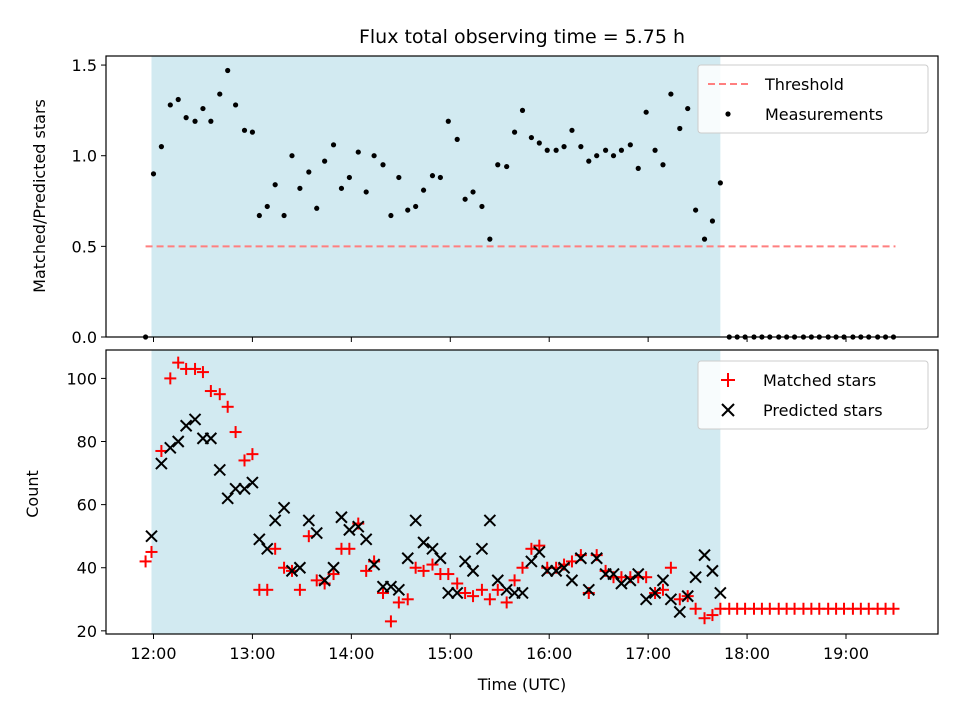 The width and height of the screenshot is (960, 720). Describe the element at coordinates (87, 631) in the screenshot. I see `count-y-tick-label: 20` at that location.